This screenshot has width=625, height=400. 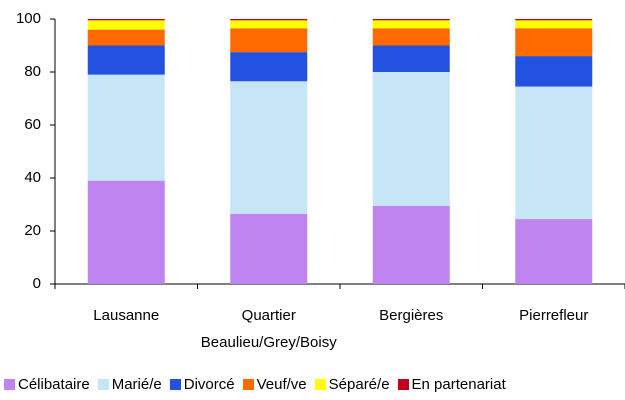 What do you see at coordinates (32, 230) in the screenshot?
I see `y-tick-label: 20` at bounding box center [32, 230].